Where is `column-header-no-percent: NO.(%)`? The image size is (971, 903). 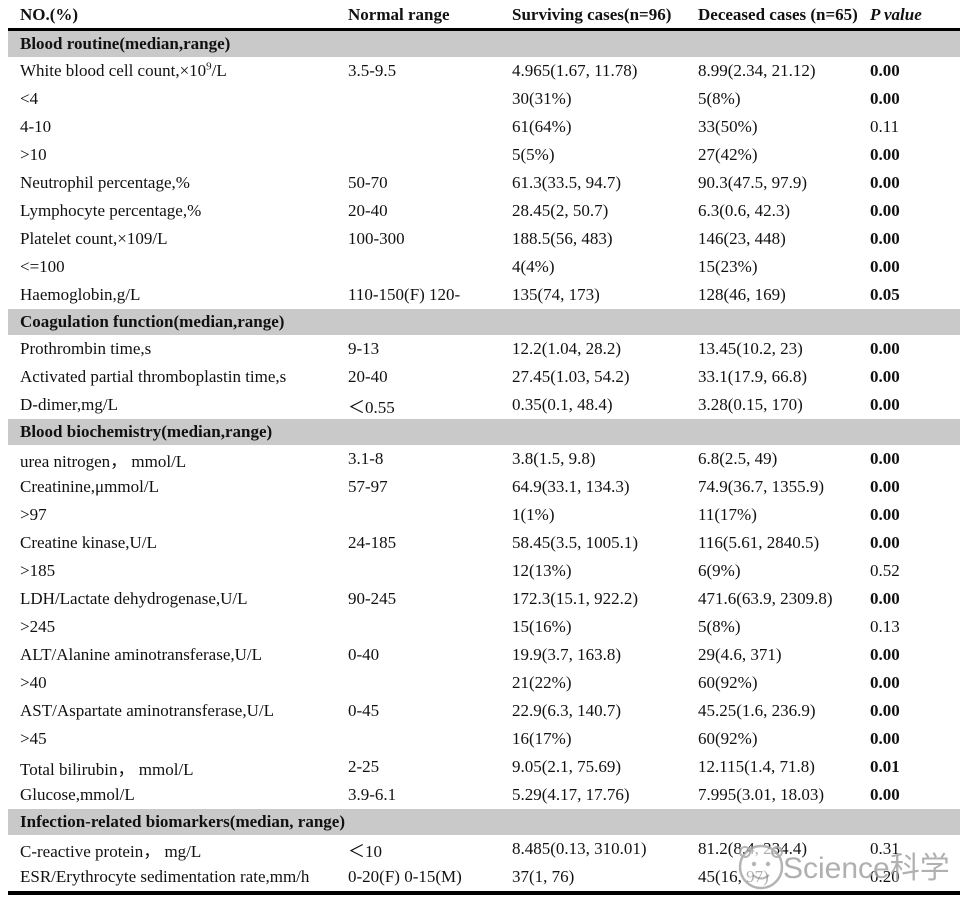 column-header-no-percent: NO.(%) is located at coordinates (49, 14).